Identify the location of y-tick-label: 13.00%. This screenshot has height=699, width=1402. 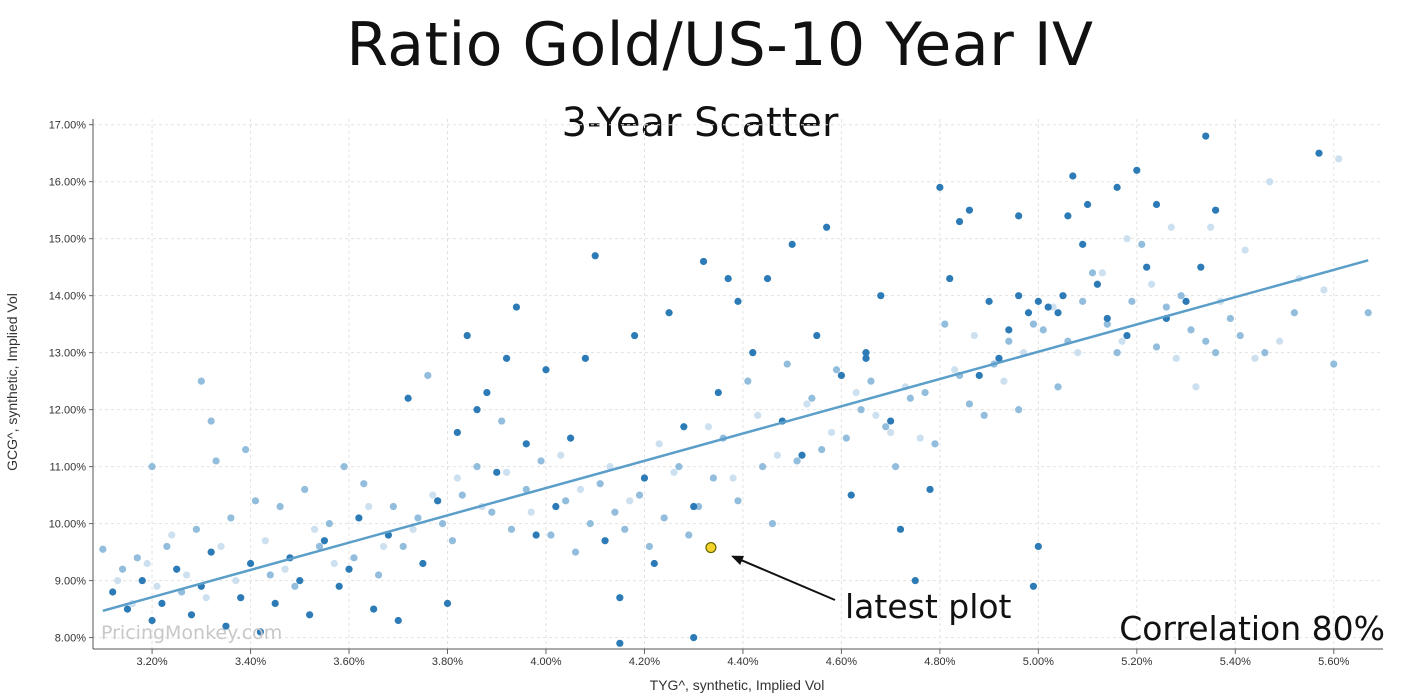
(68, 354).